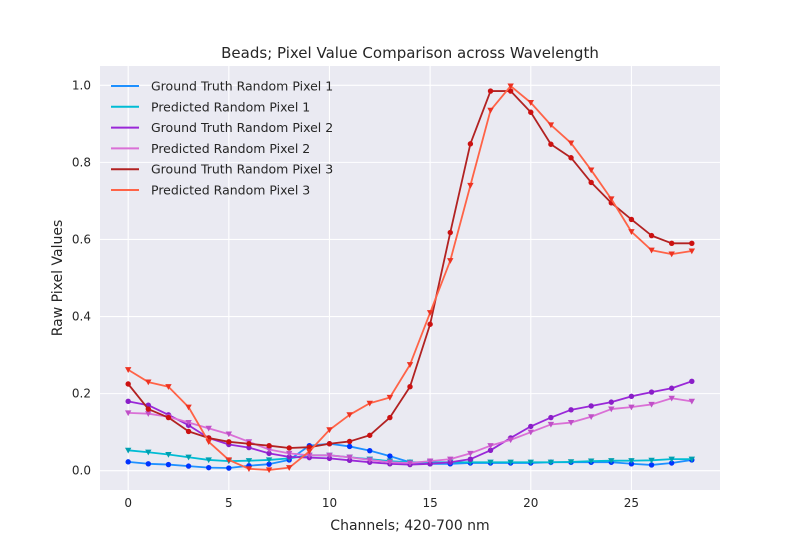 The width and height of the screenshot is (800, 554). Describe the element at coordinates (230, 148) in the screenshot. I see `legend-label: Predicted Random Pixel 2` at that location.